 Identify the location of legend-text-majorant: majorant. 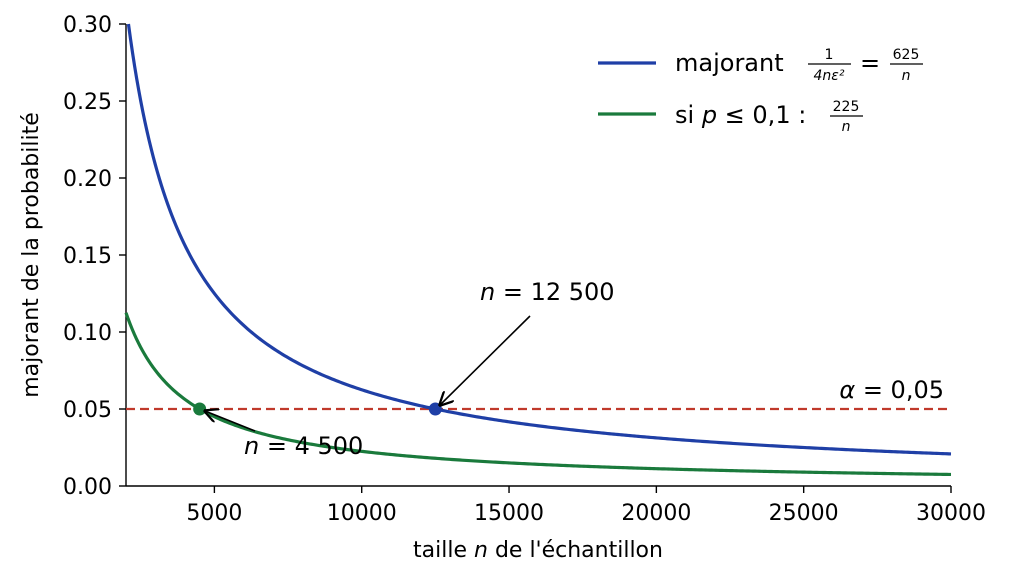
(729, 63).